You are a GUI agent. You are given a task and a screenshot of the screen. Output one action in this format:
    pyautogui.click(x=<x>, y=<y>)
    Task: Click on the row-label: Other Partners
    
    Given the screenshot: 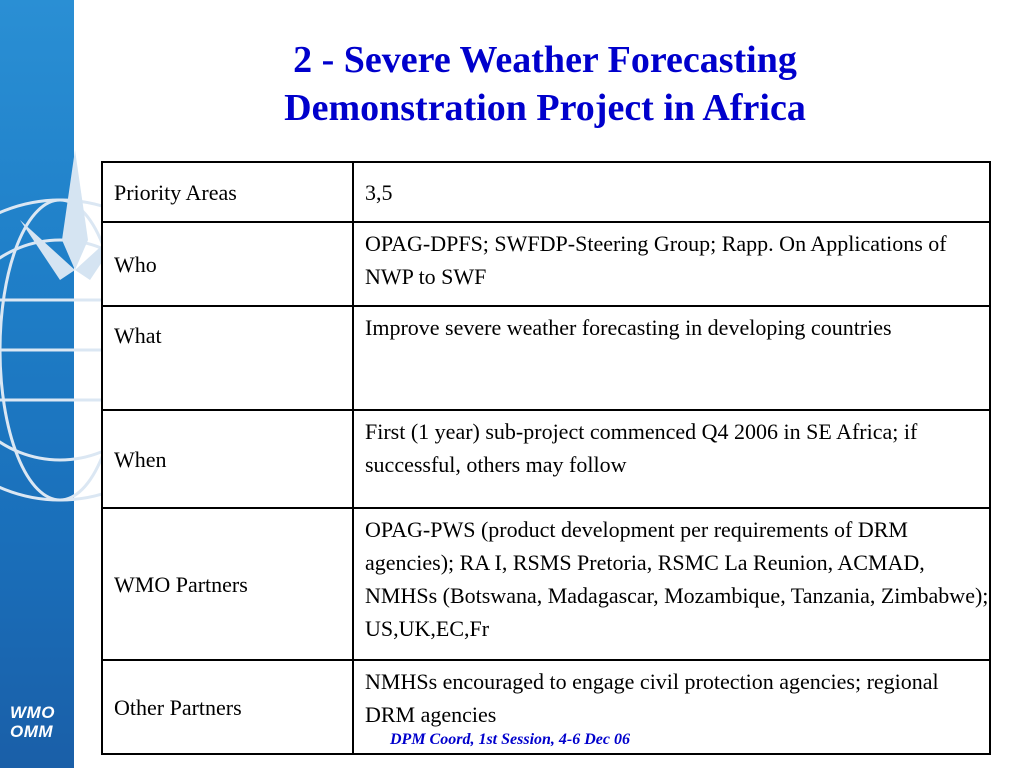 What is the action you would take?
    pyautogui.click(x=227, y=707)
    